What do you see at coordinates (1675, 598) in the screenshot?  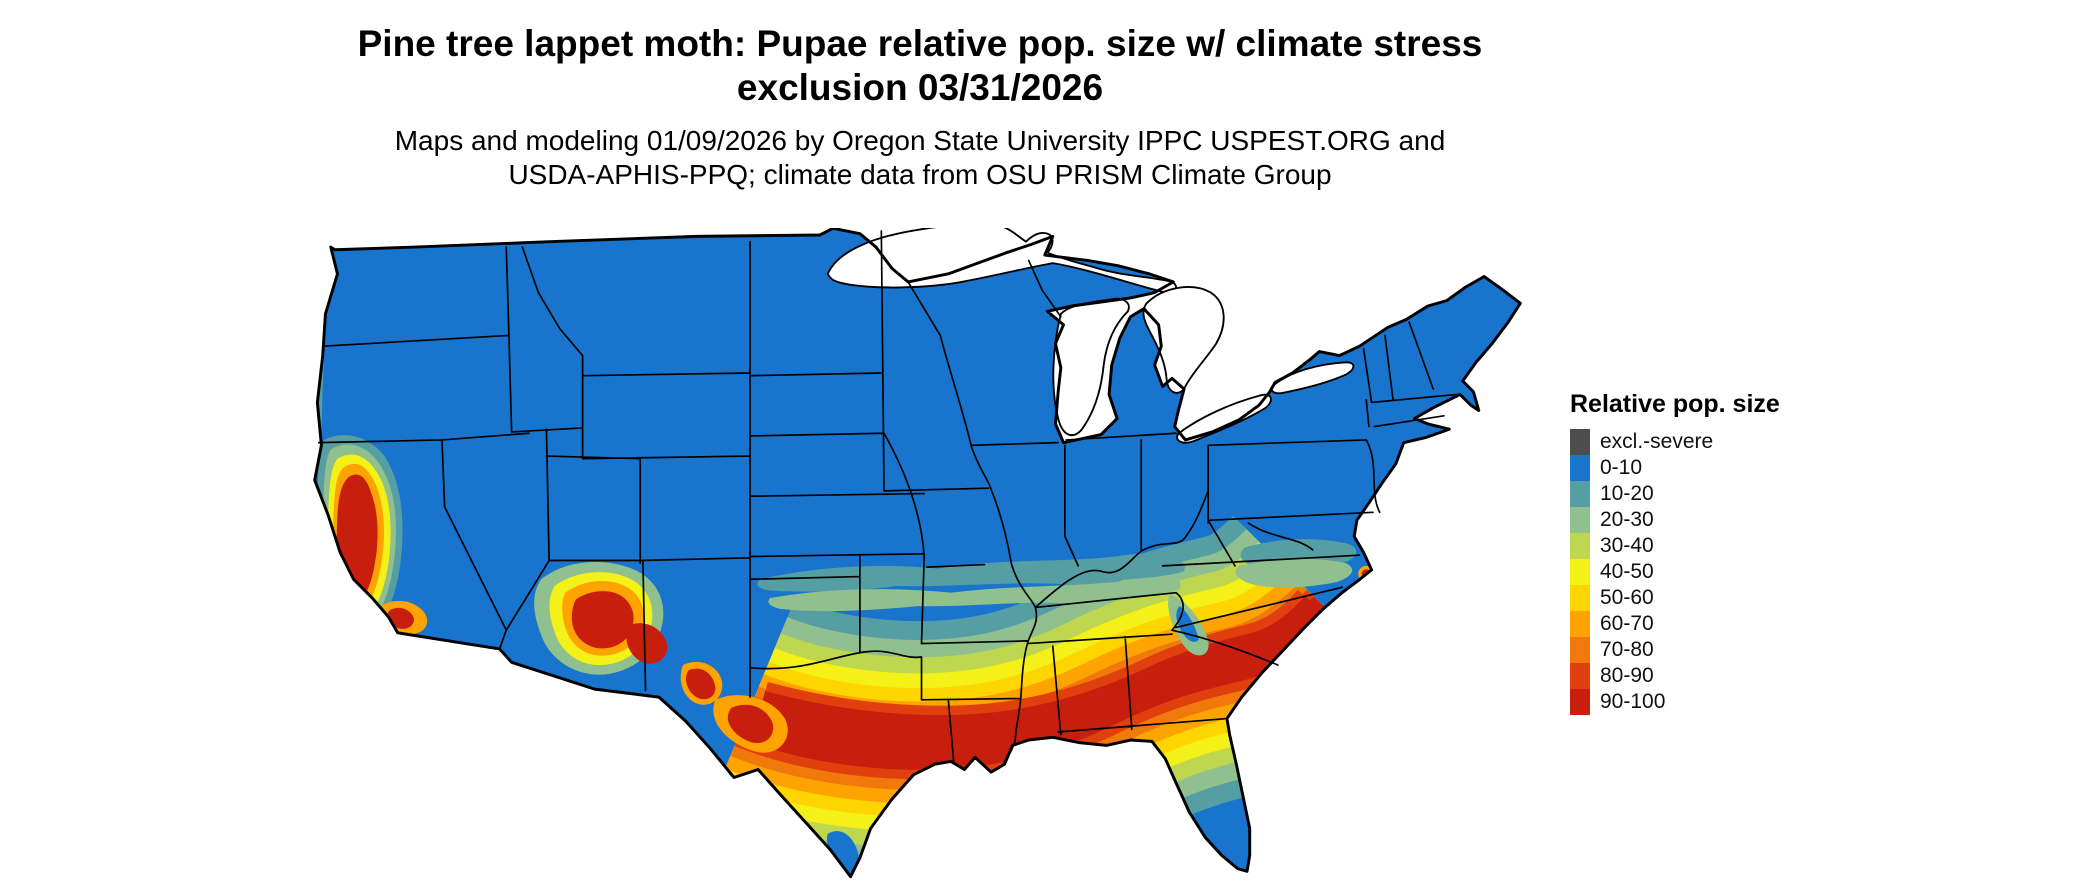 I see `legend-item: 50-60` at bounding box center [1675, 598].